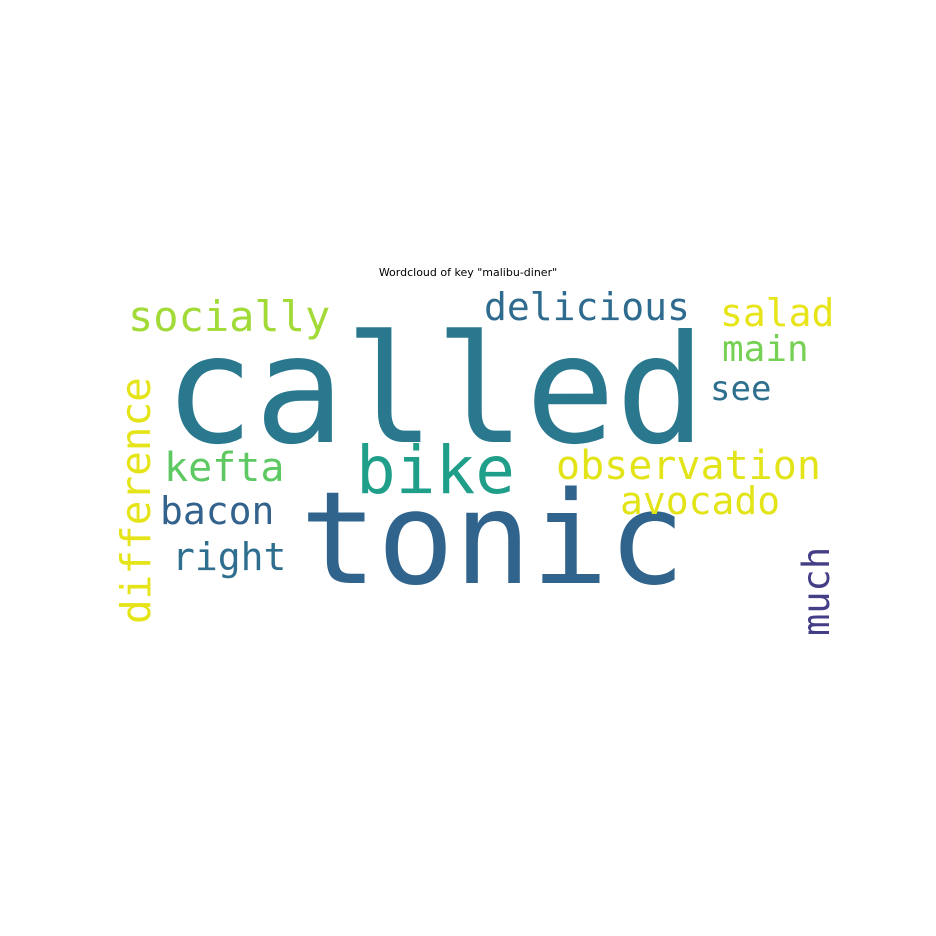 Image resolution: width=936 pixels, height=936 pixels. What do you see at coordinates (468, 272) in the screenshot?
I see `chart-title: Wordcloud of key "malibu-diner"` at bounding box center [468, 272].